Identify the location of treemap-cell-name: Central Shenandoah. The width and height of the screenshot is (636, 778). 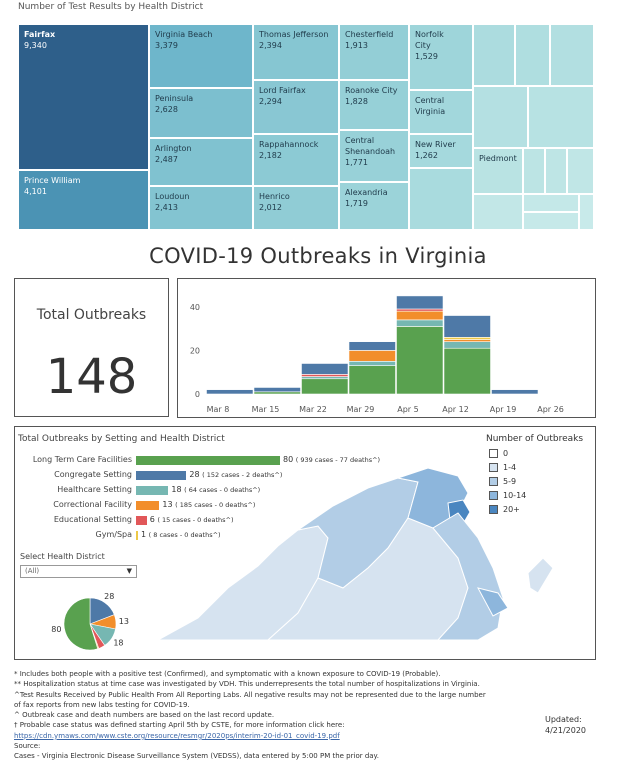
(370, 146).